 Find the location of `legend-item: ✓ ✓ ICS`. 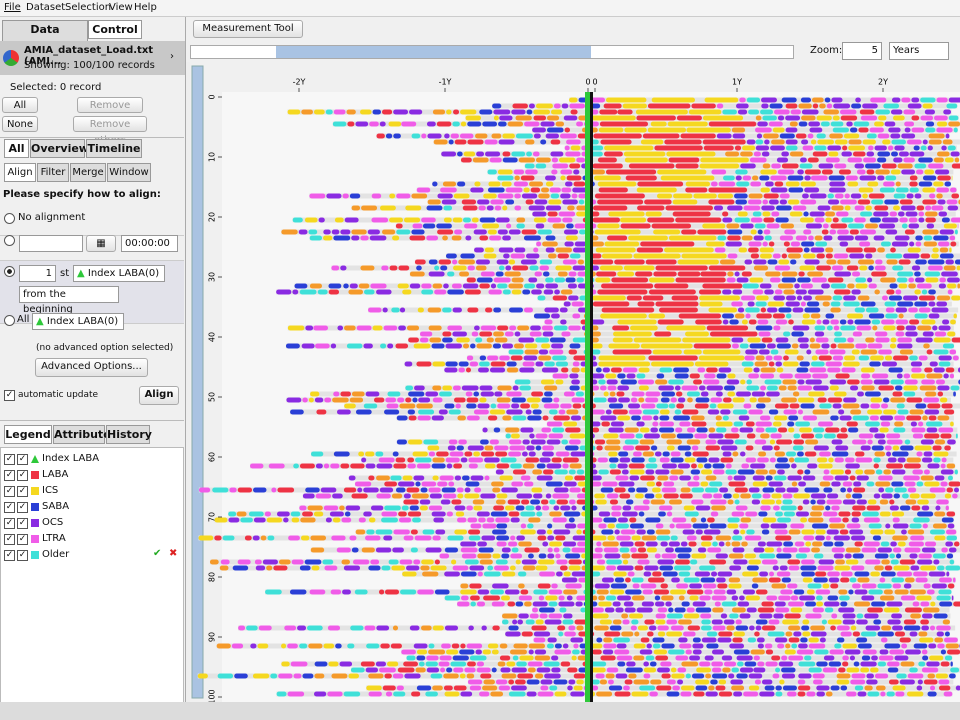

legend-item: ✓ ✓ ICS is located at coordinates (91, 491).